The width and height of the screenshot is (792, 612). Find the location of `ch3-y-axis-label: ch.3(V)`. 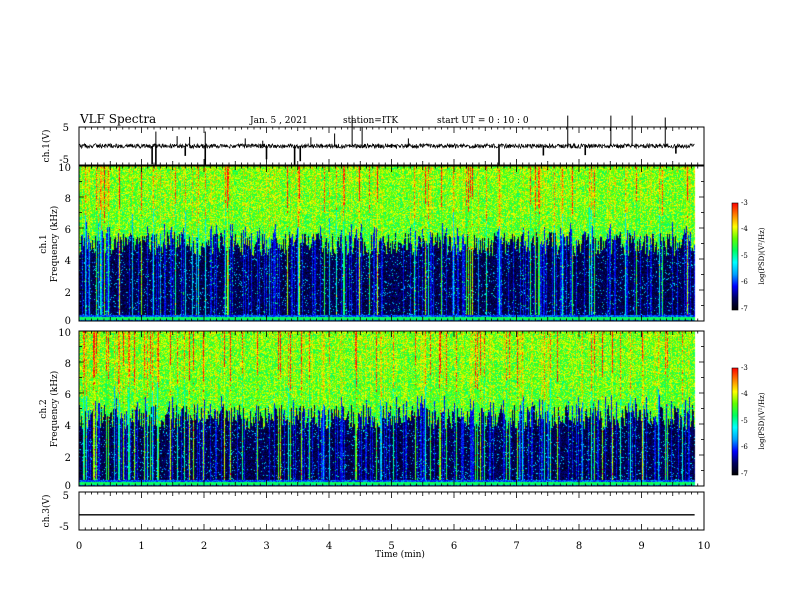

ch3-y-axis-label: ch.3(V) is located at coordinates (46, 511).